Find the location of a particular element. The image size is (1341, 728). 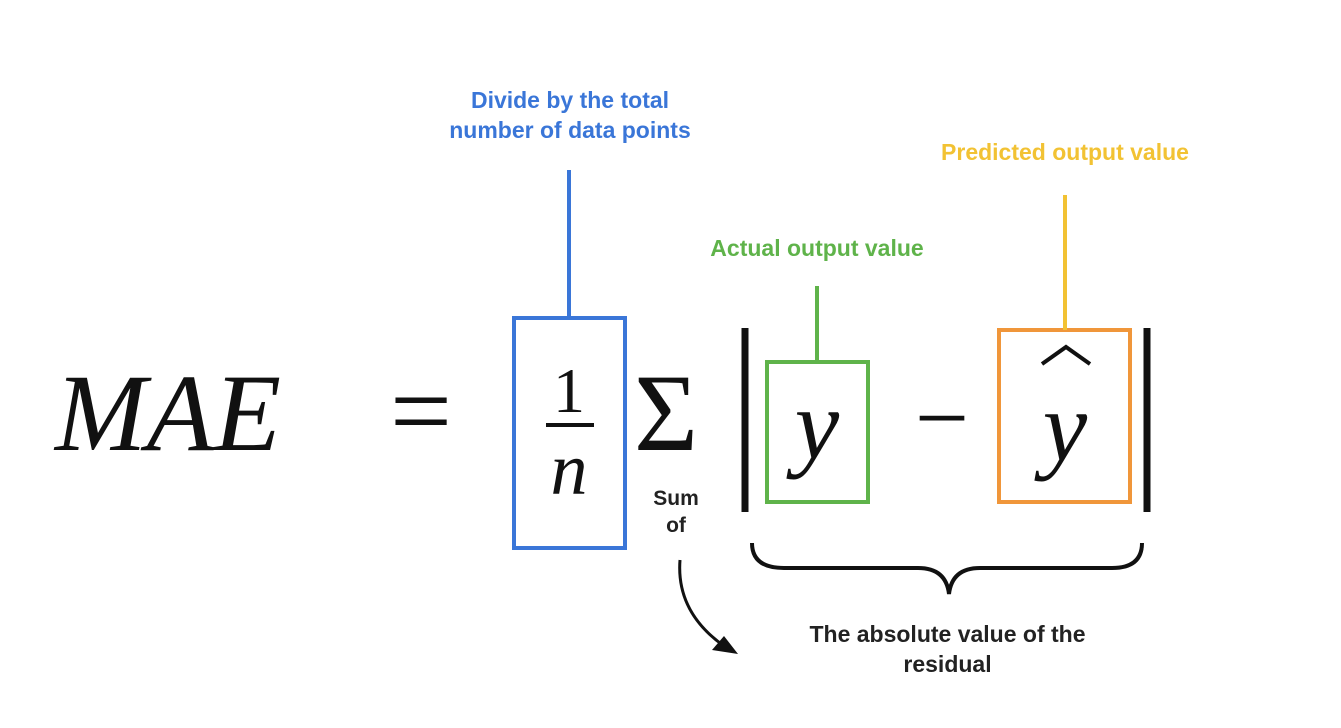

residual-brace is located at coordinates (947, 568).